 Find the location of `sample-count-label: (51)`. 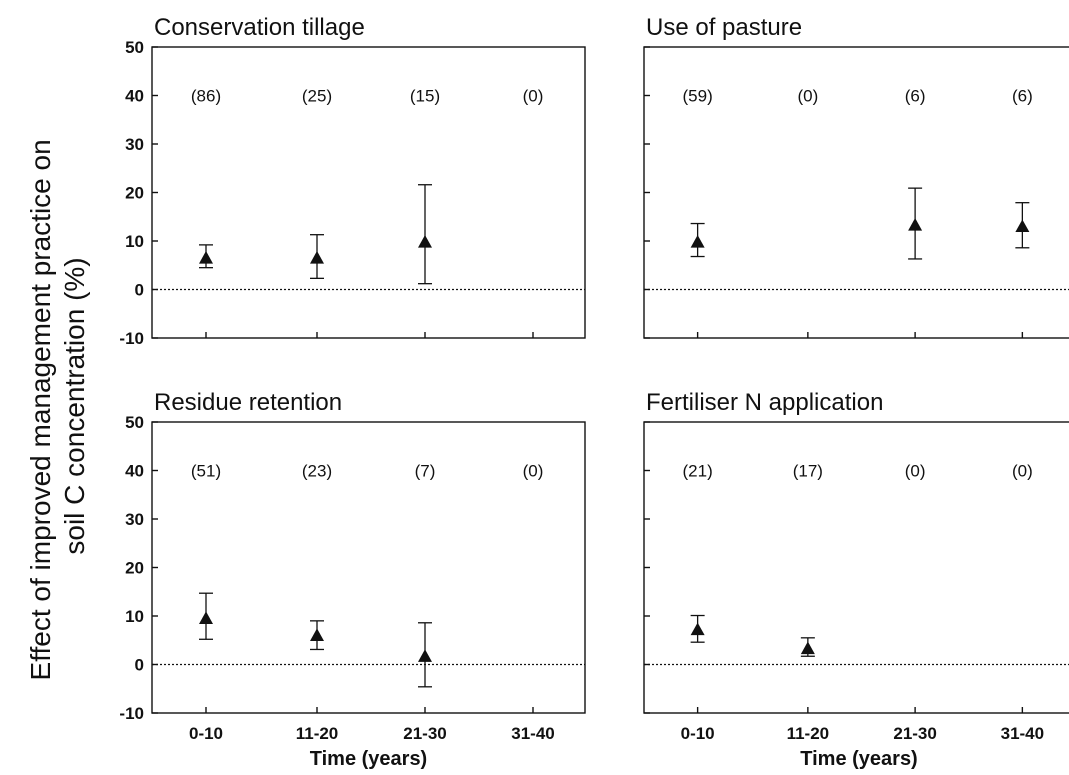

sample-count-label: (51) is located at coordinates (206, 471).